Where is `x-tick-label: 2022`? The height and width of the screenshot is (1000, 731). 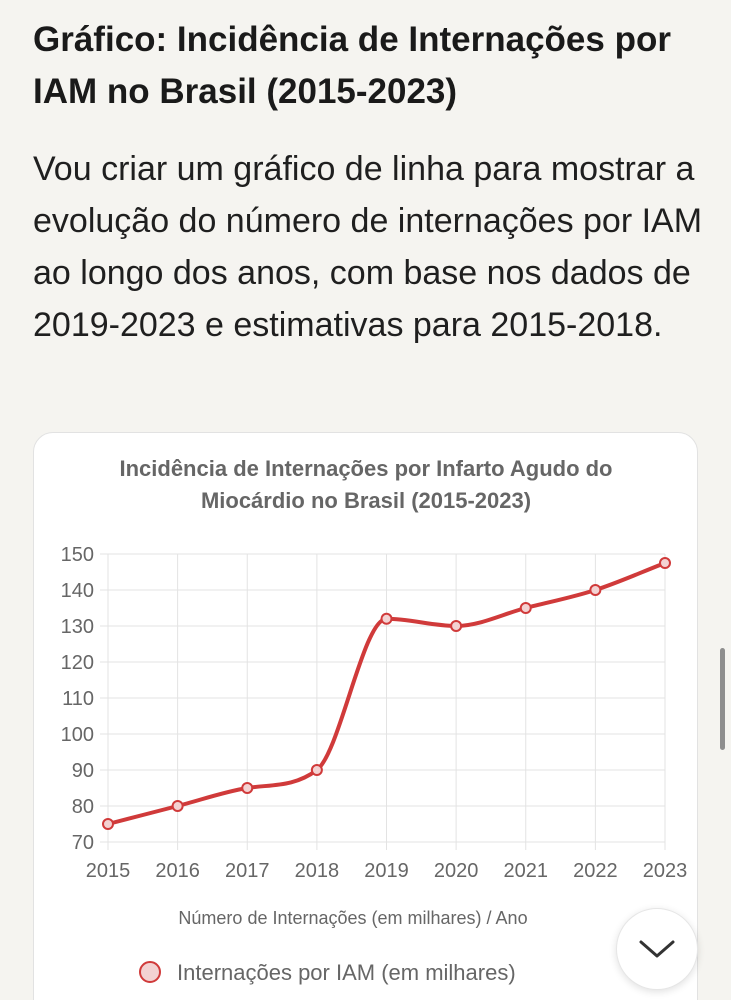 x-tick-label: 2022 is located at coordinates (595, 871).